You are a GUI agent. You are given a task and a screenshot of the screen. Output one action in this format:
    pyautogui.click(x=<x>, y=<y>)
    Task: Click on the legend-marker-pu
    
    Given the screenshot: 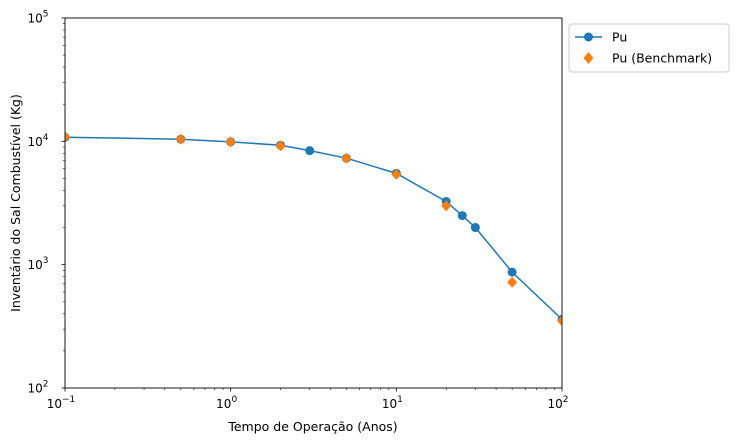 What is the action you would take?
    pyautogui.click(x=588, y=37)
    